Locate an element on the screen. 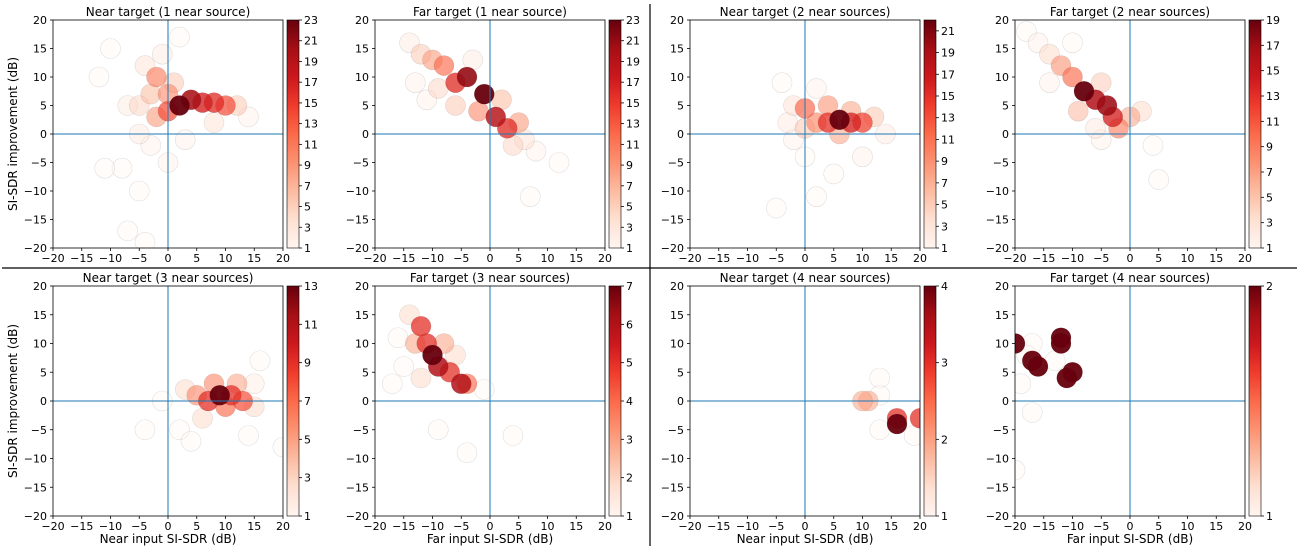 Image resolution: width=1299 pixels, height=547 pixels. colorbar-tick-label: 19 is located at coordinates (633, 61).